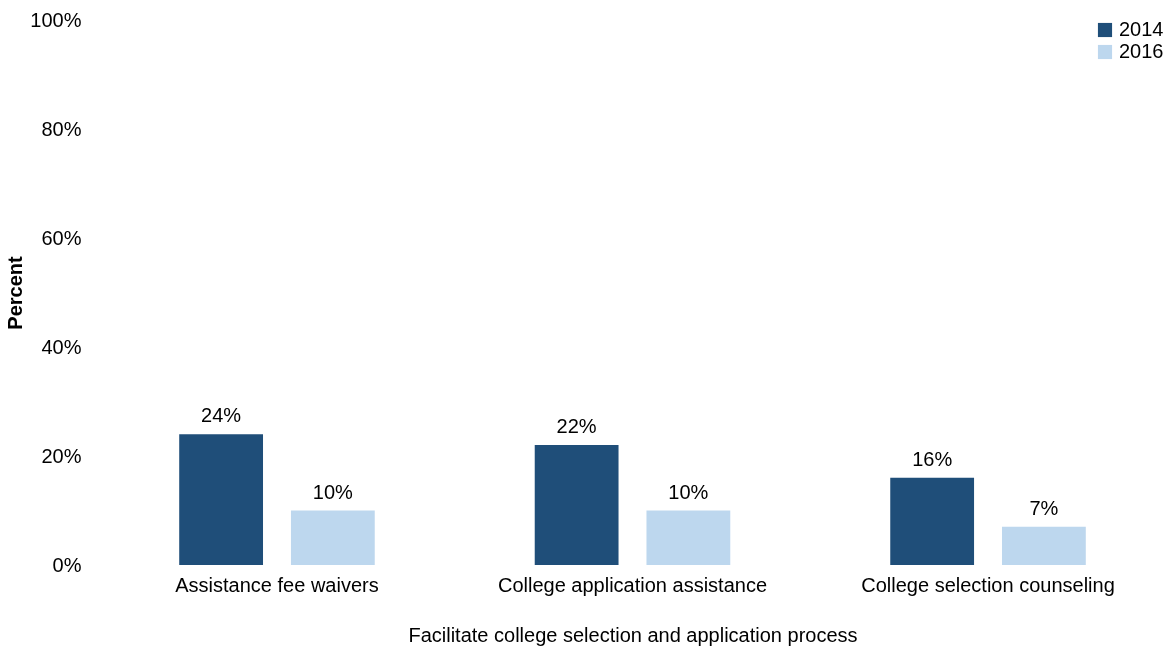 This screenshot has height=650, width=1169. Describe the element at coordinates (632, 584) in the screenshot. I see `x-tick-label: College application assistance` at that location.